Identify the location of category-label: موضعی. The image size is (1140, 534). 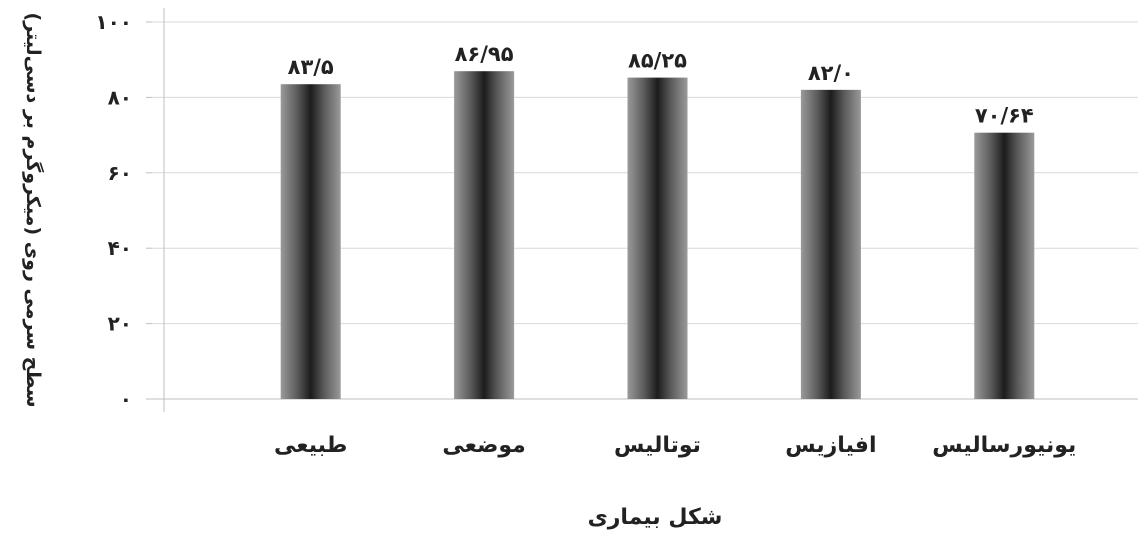
(483, 445).